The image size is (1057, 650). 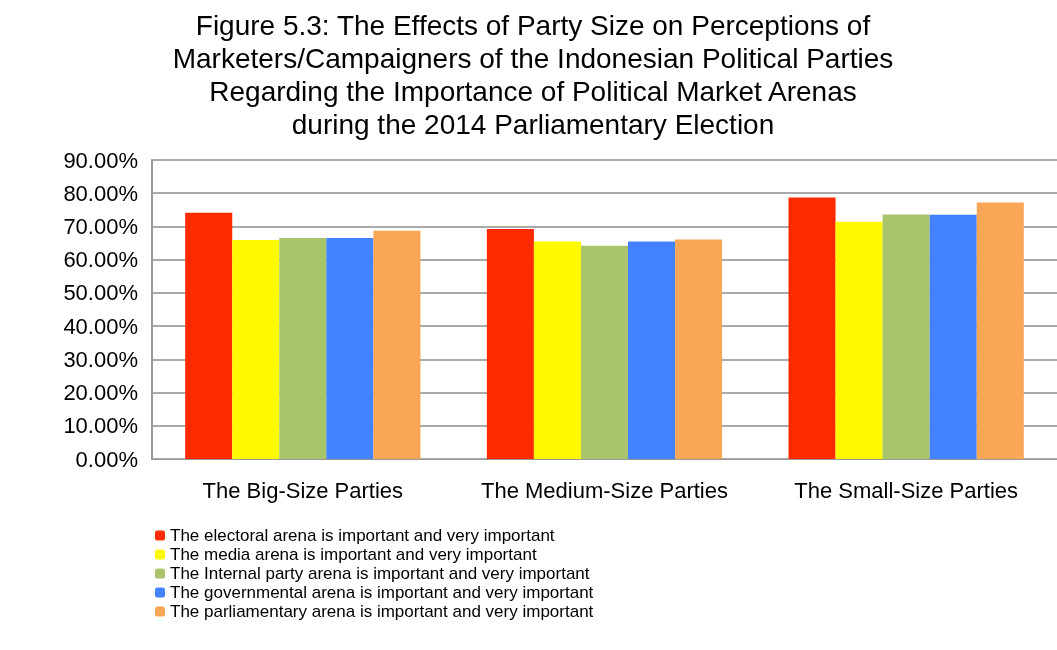 I want to click on y-tick-label: 0.00%, so click(x=106, y=459).